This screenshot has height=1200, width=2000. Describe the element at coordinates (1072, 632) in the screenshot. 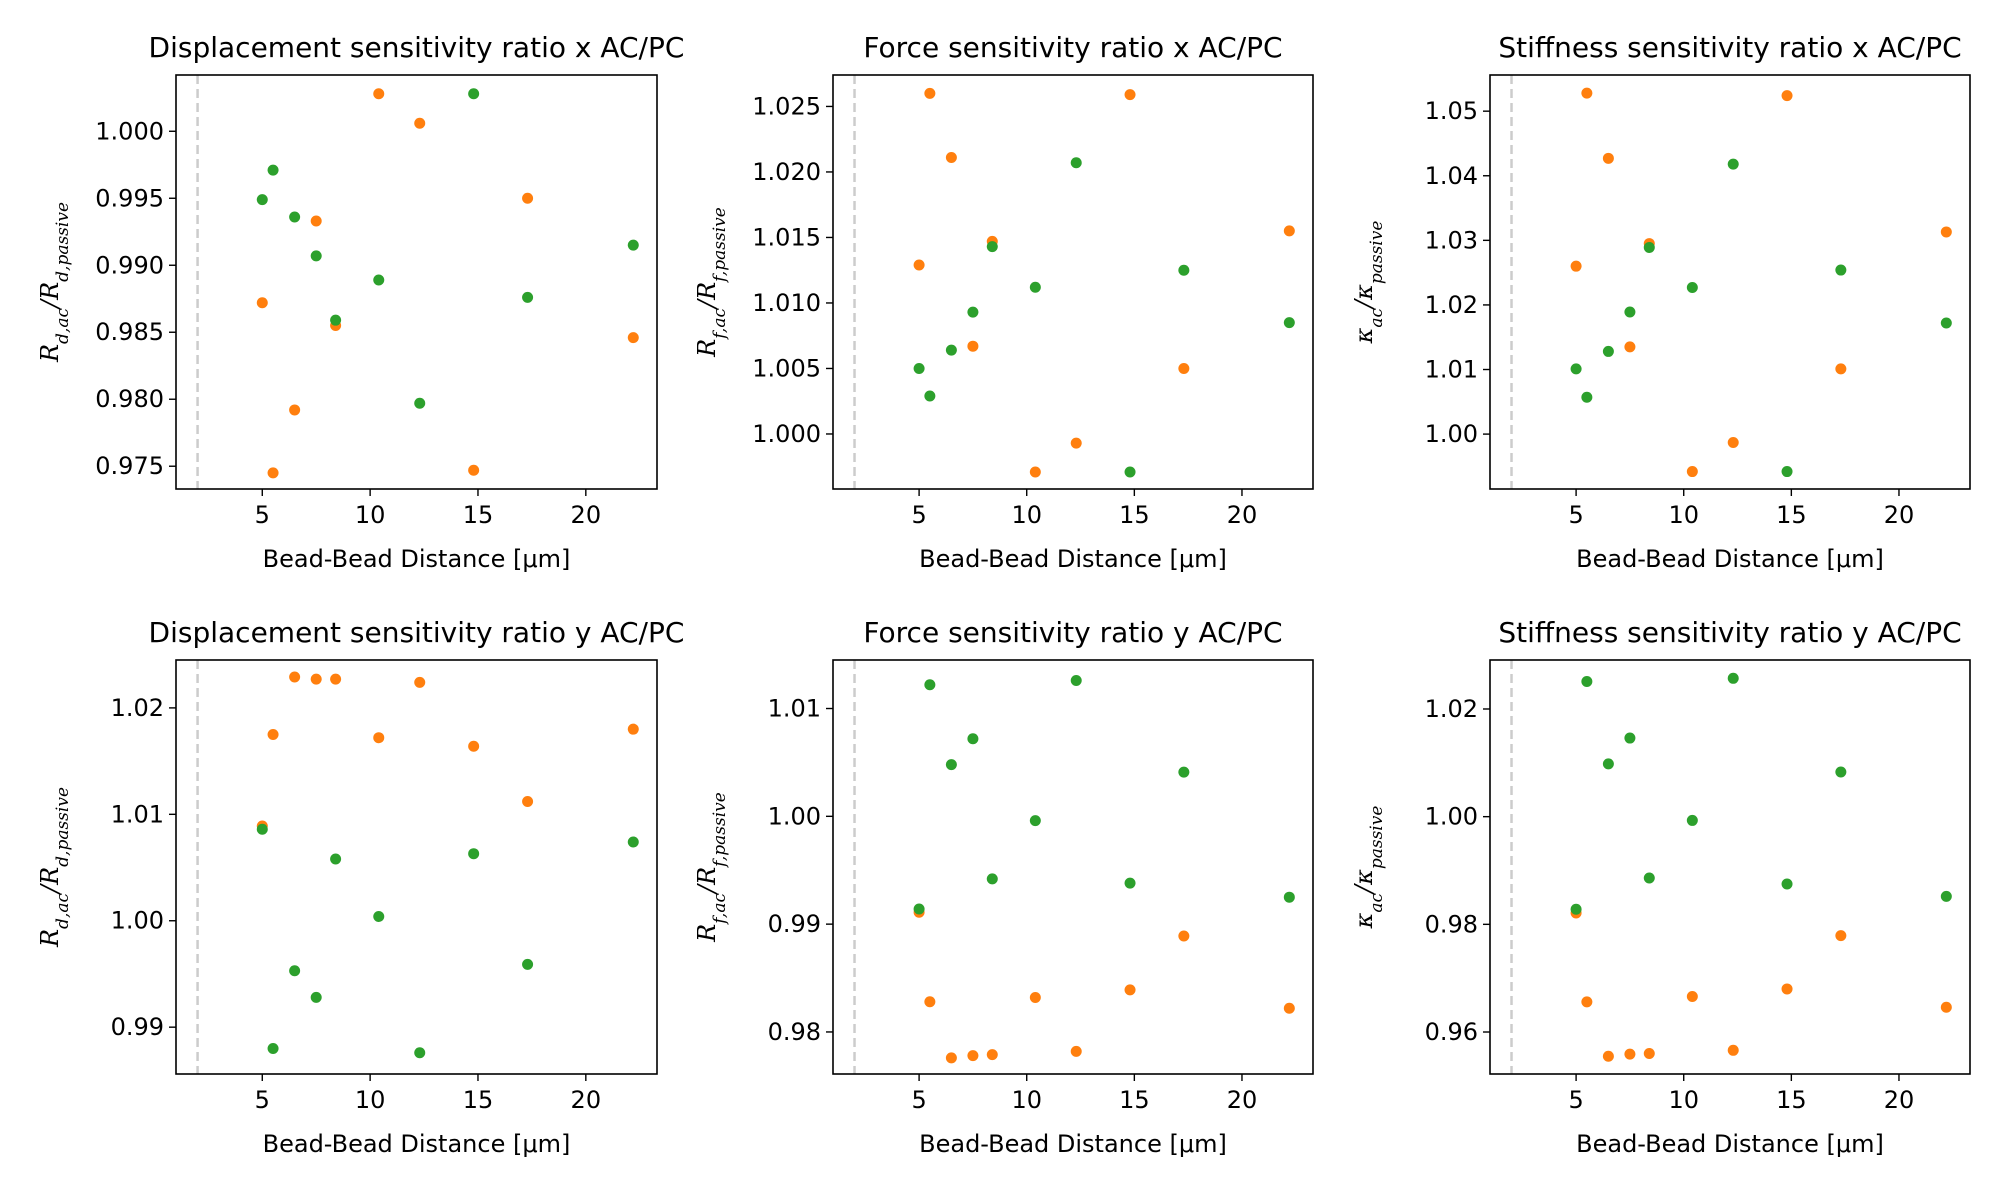

I see `chart-title: Force sensitivity ratio y AC/PC` at that location.